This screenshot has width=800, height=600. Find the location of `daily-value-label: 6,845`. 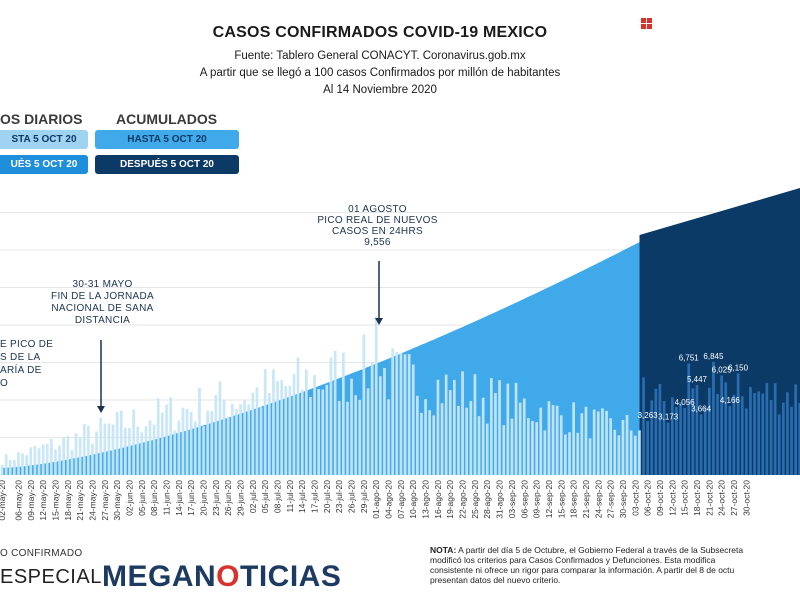

daily-value-label: 6,845 is located at coordinates (713, 356).